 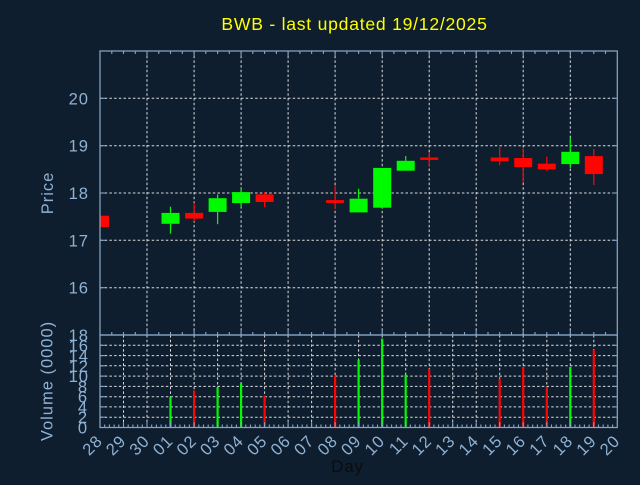 What do you see at coordinates (79, 356) in the screenshot?
I see `svg-text: 14` at bounding box center [79, 356].